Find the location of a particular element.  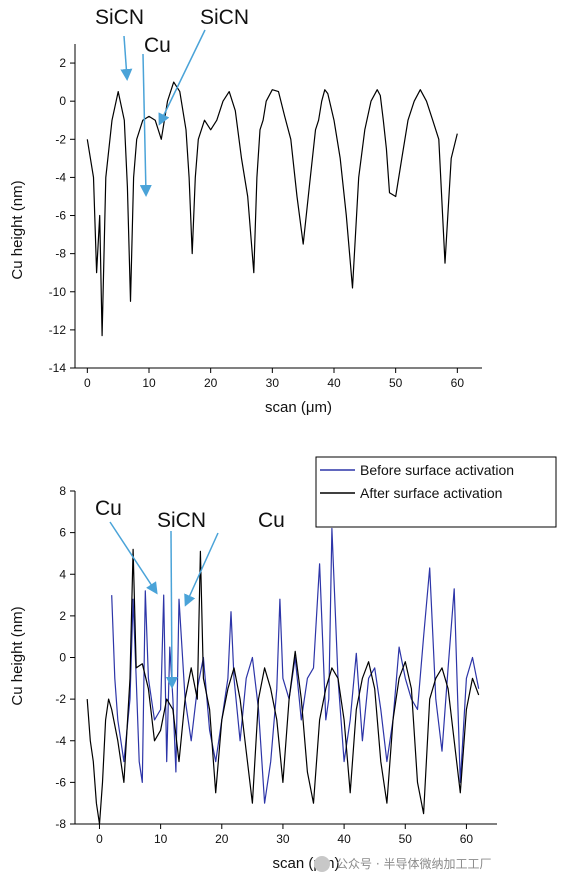

annotation-cu-left: Cu is located at coordinates (108, 508).